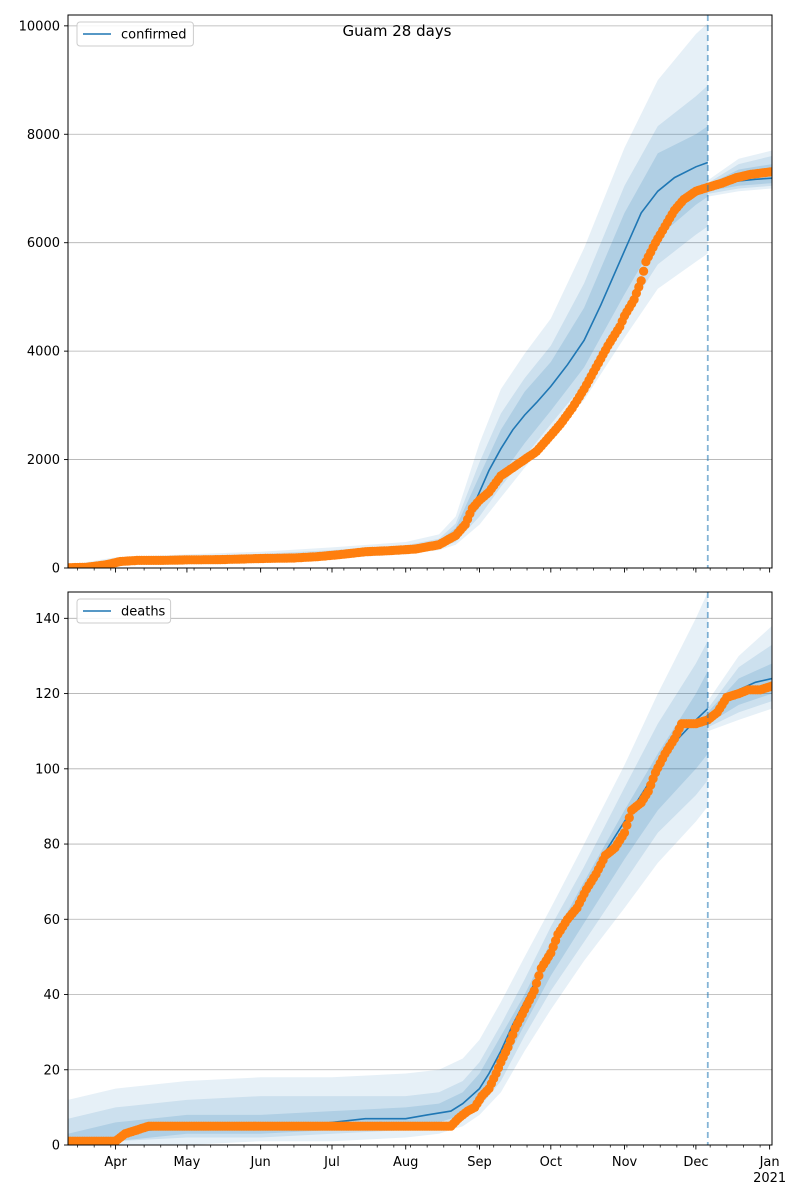 Image resolution: width=800 pixels, height=1204 pixels. Describe the element at coordinates (43, 243) in the screenshot. I see `y-tick-label: 6000` at that location.